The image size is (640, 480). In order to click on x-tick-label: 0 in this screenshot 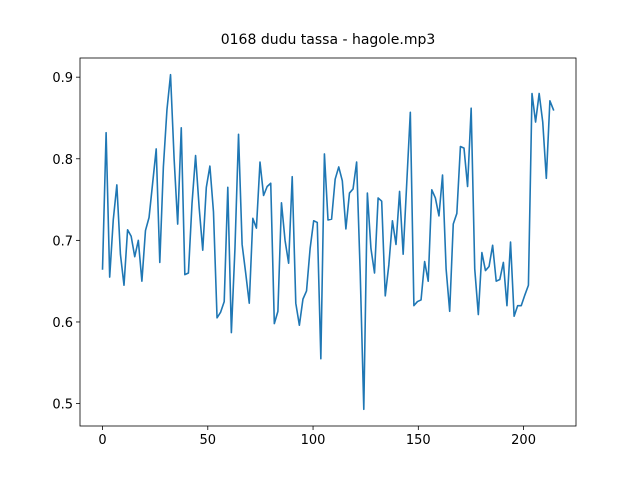, I will do `click(102, 440)`.